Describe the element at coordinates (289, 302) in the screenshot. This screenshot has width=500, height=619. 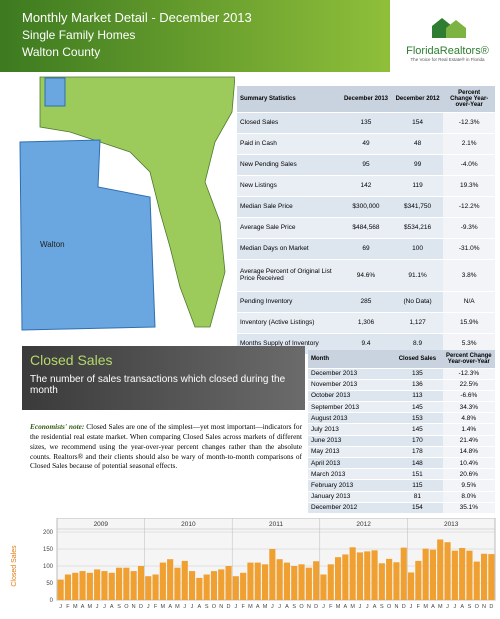
I see `cell: Pending Inventory` at that location.